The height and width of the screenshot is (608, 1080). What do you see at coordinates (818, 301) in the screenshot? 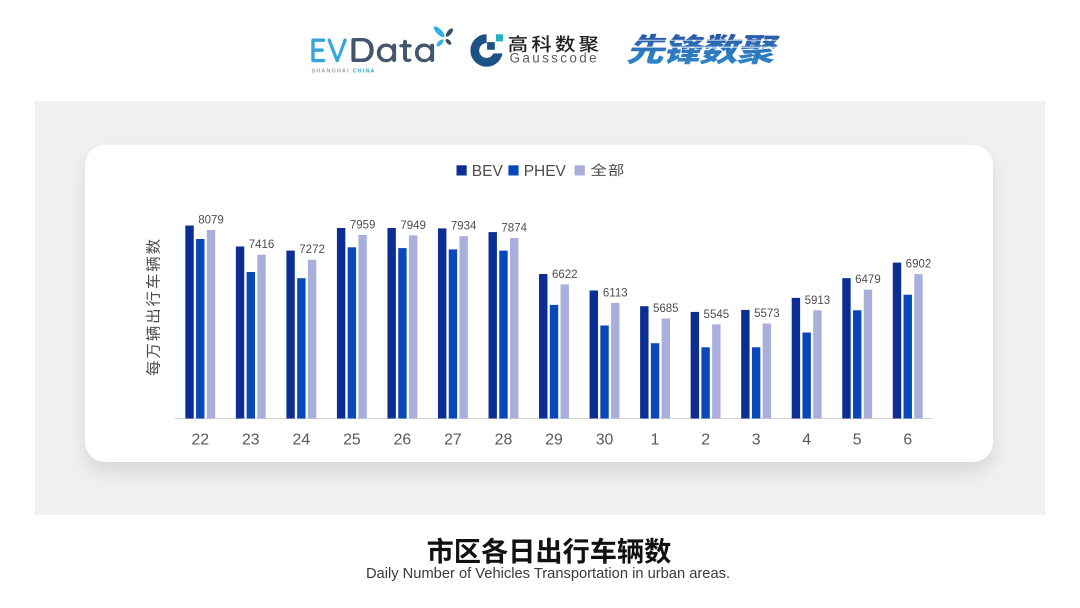
I see `svg-text: 5913` at bounding box center [818, 301].